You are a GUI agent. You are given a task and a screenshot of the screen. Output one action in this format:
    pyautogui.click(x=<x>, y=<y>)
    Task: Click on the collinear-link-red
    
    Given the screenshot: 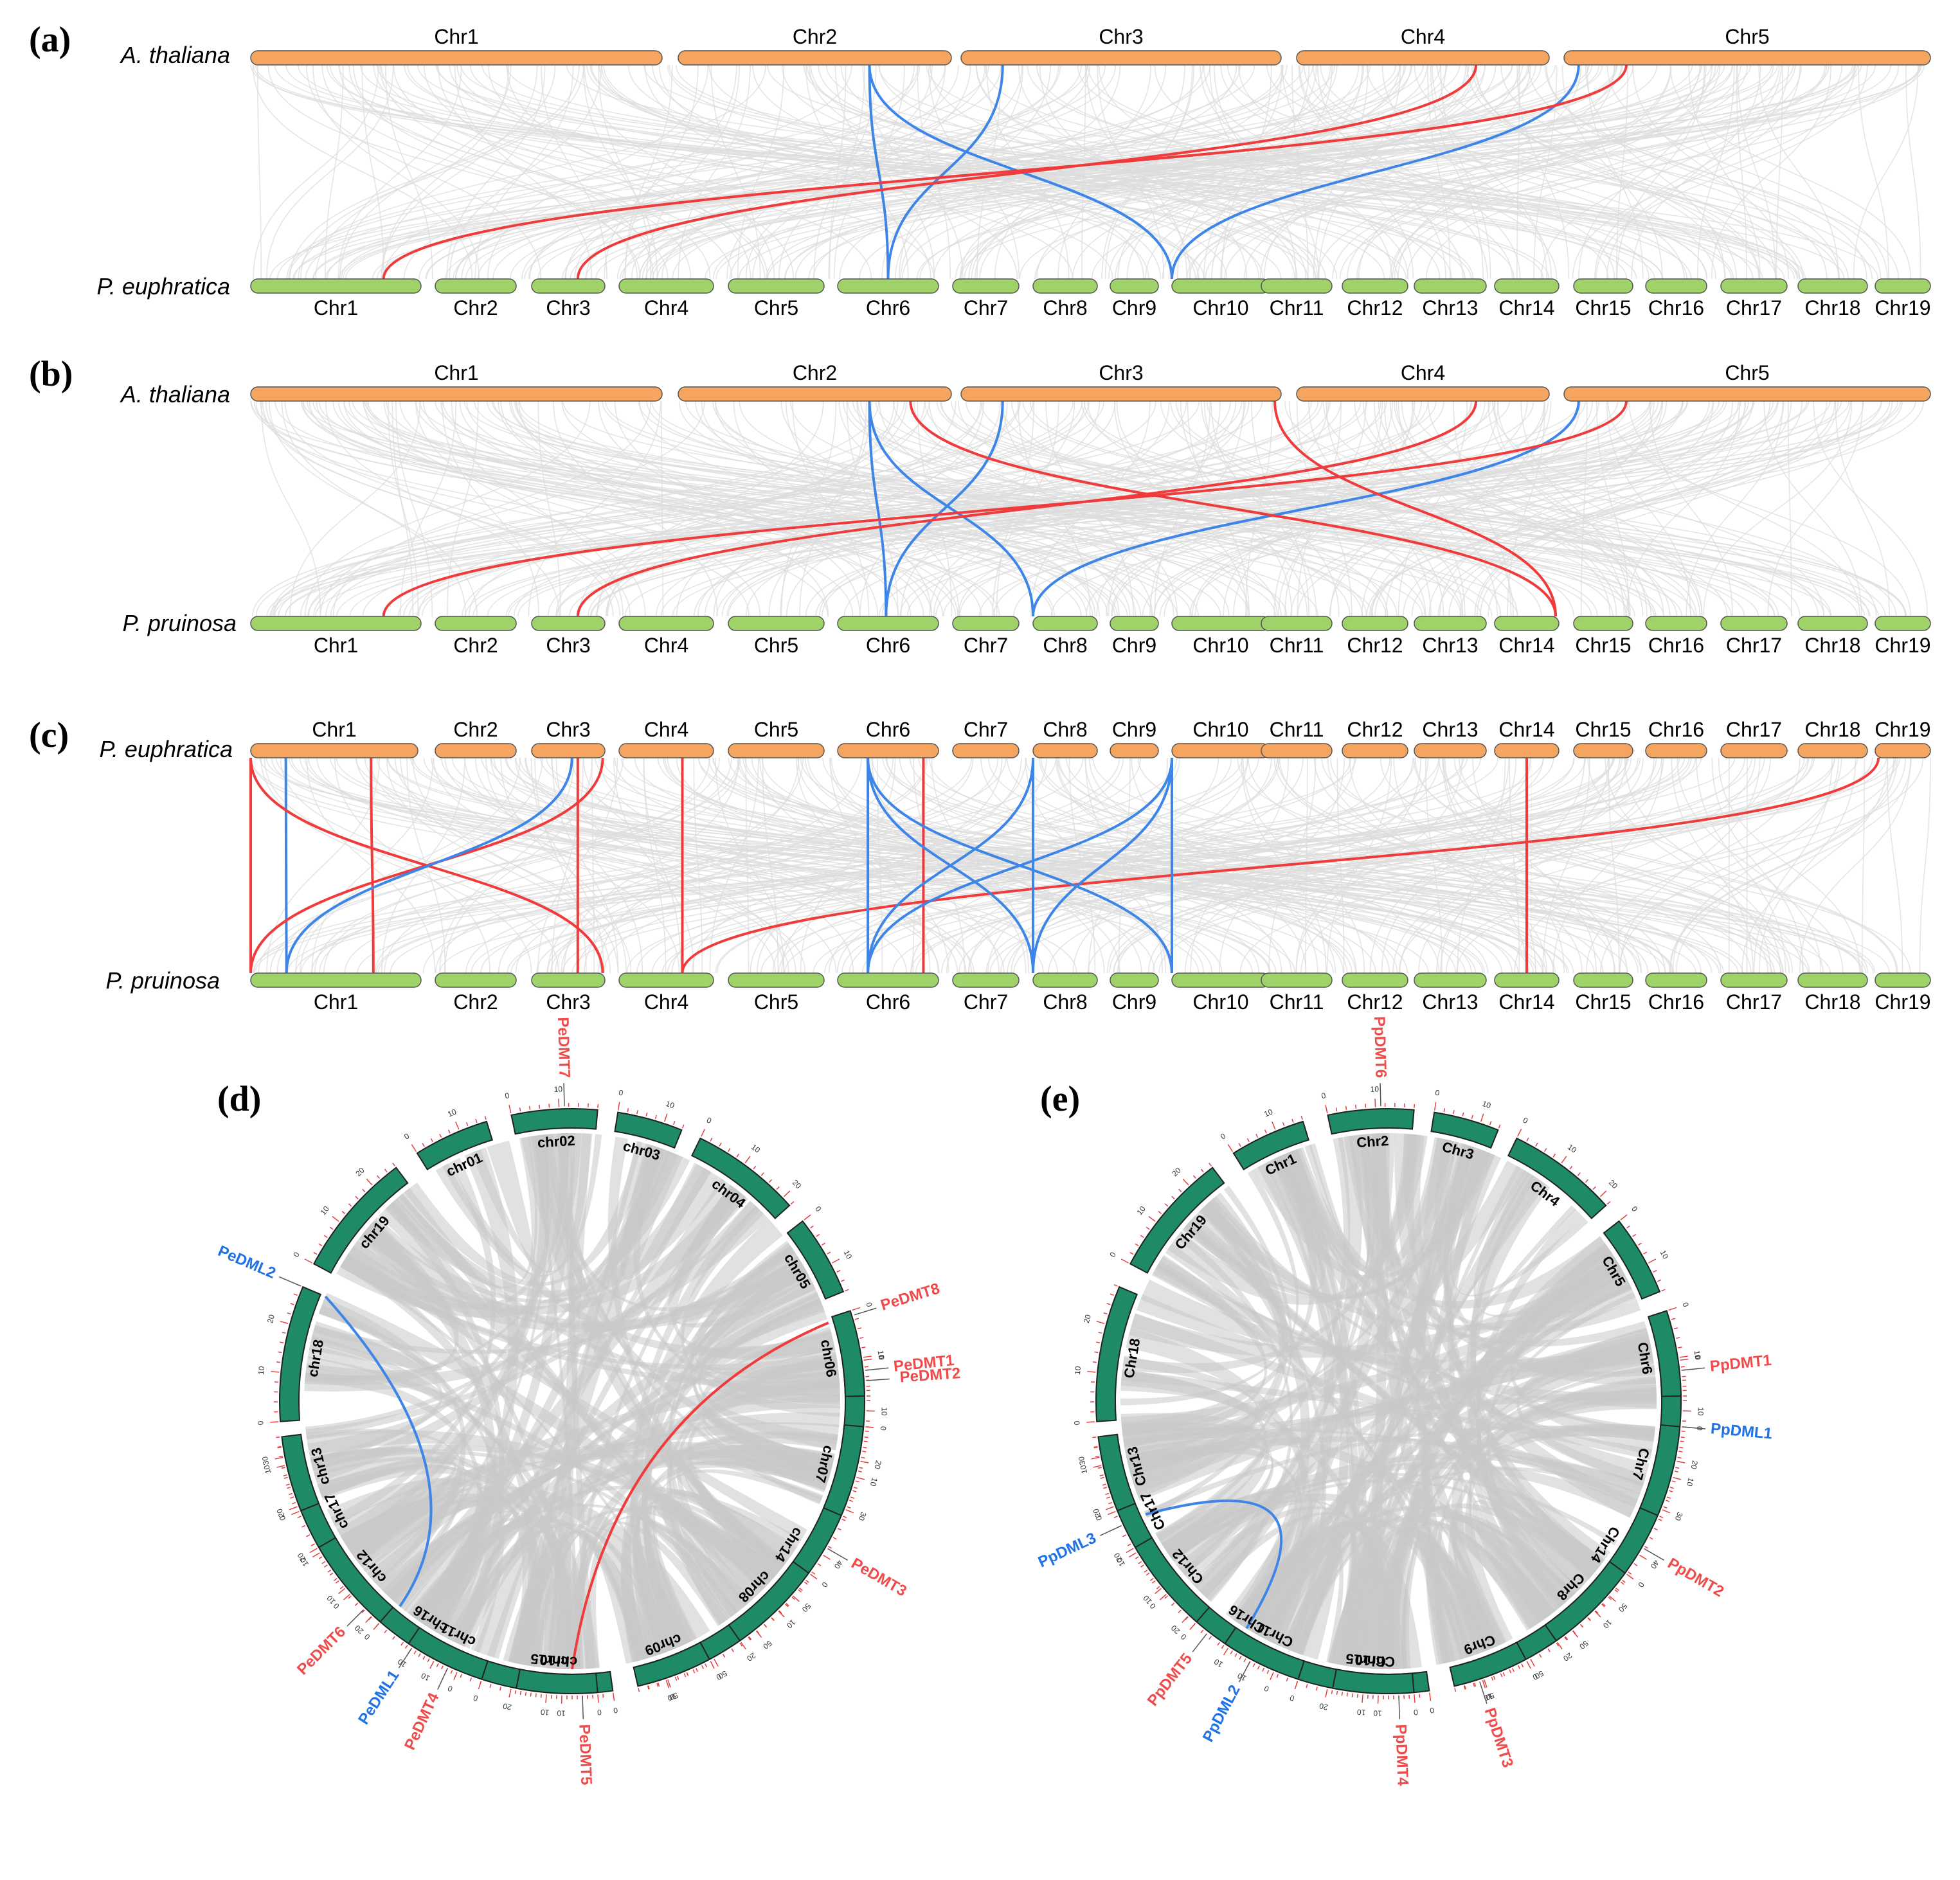 What is the action you would take?
    pyautogui.click(x=372, y=866)
    